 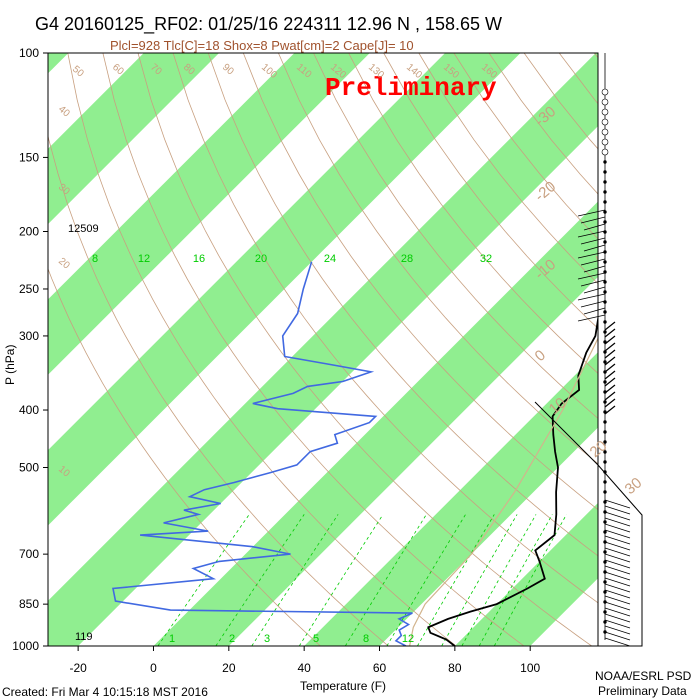 I want to click on x-tick-label: 80, so click(x=455, y=668).